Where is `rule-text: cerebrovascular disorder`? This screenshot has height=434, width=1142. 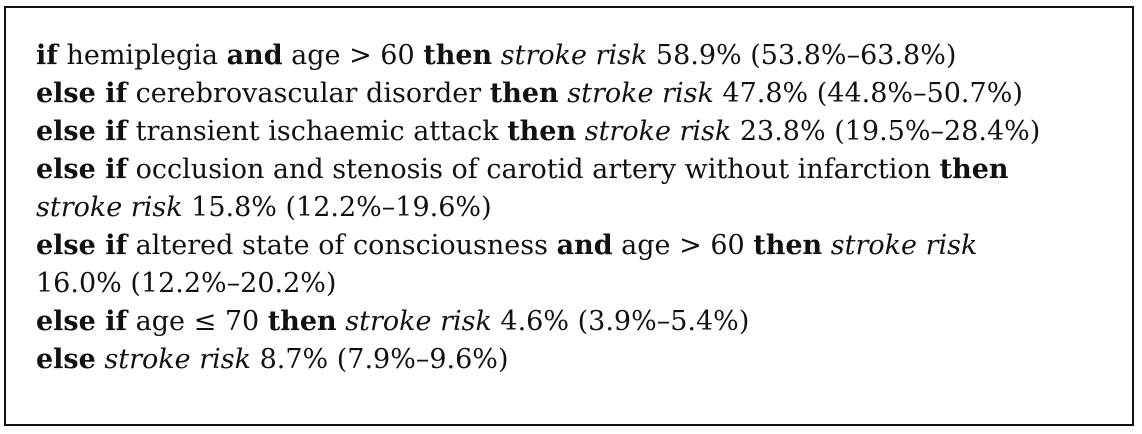 rule-text: cerebrovascular disorder is located at coordinates (308, 93).